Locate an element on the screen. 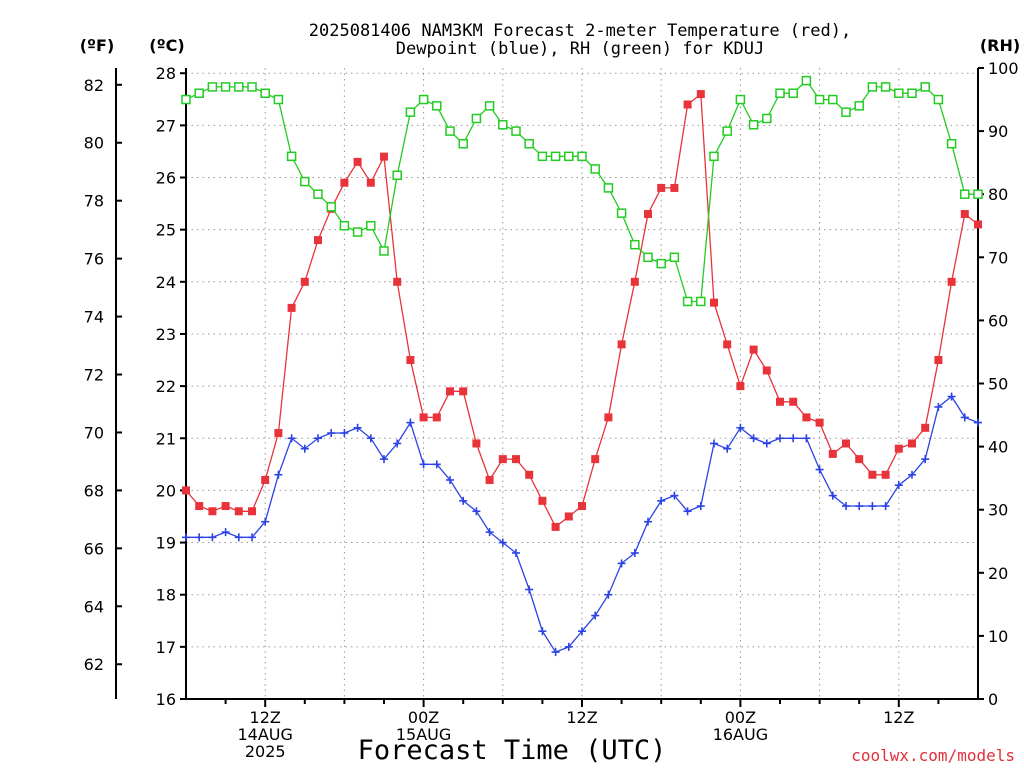  celsius-unit-label: (ºC) is located at coordinates (166, 45).